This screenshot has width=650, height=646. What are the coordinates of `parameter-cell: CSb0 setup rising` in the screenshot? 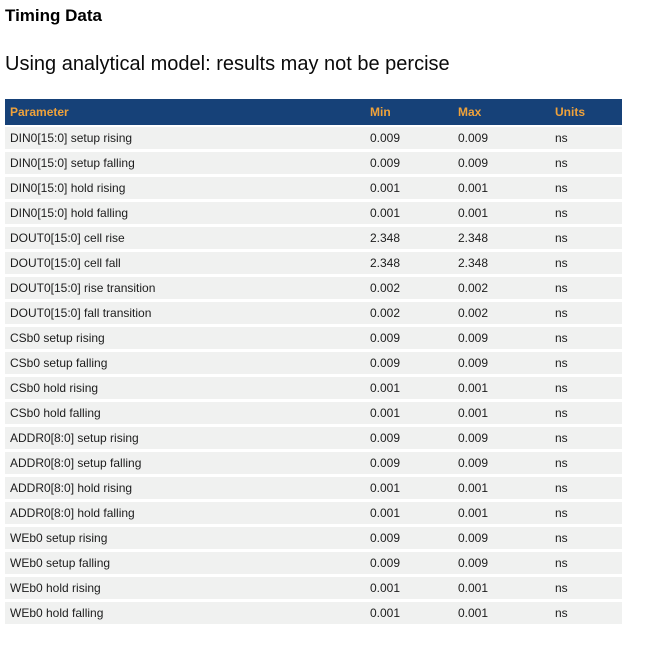 It's located at (57, 338).